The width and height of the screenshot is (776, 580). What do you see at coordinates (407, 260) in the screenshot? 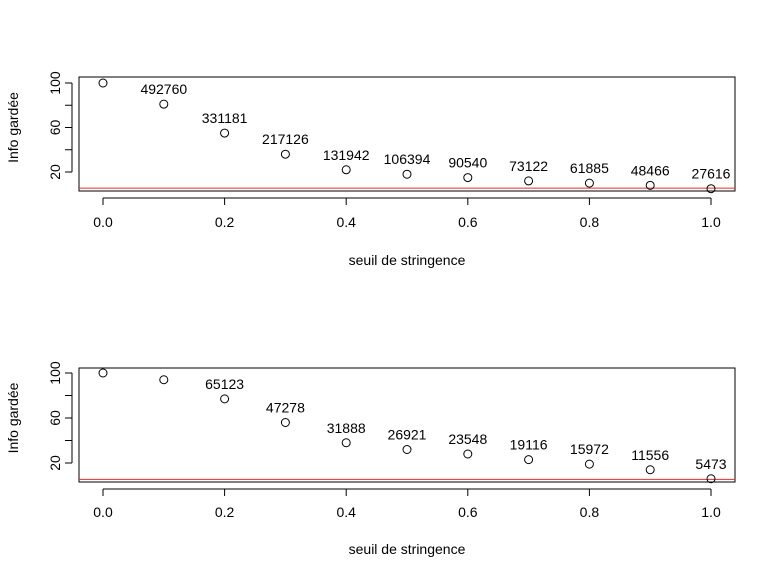
I see `chart1-x-axis-title: seuil de stringence` at bounding box center [407, 260].